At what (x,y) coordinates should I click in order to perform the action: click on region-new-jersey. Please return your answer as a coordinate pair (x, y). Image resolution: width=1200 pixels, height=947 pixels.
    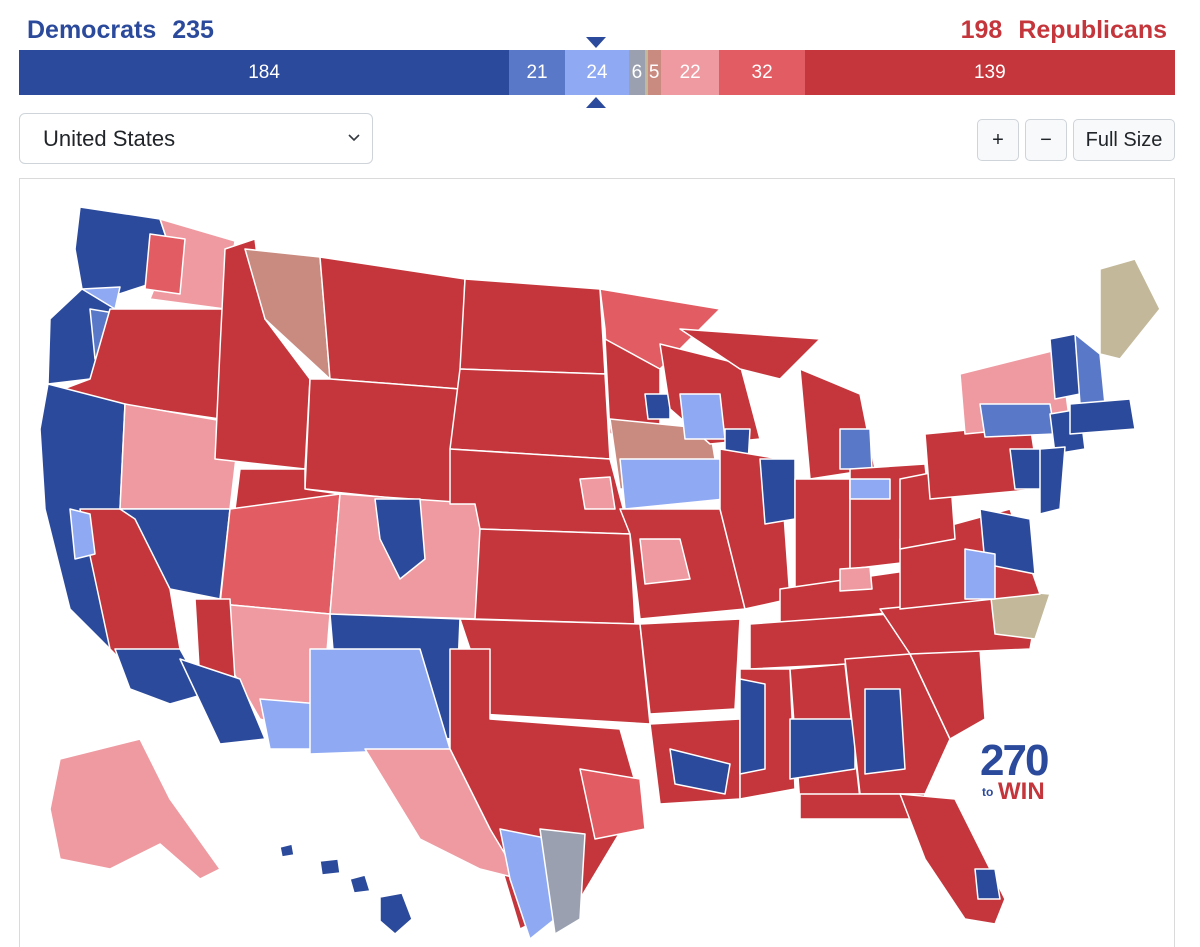
    Looking at the image, I should click on (1052, 480).